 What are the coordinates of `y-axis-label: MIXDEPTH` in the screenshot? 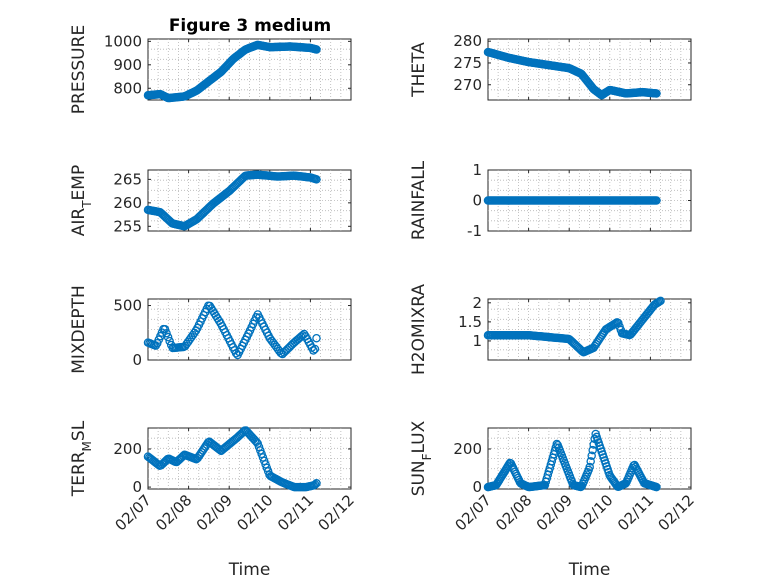 It's located at (79, 329).